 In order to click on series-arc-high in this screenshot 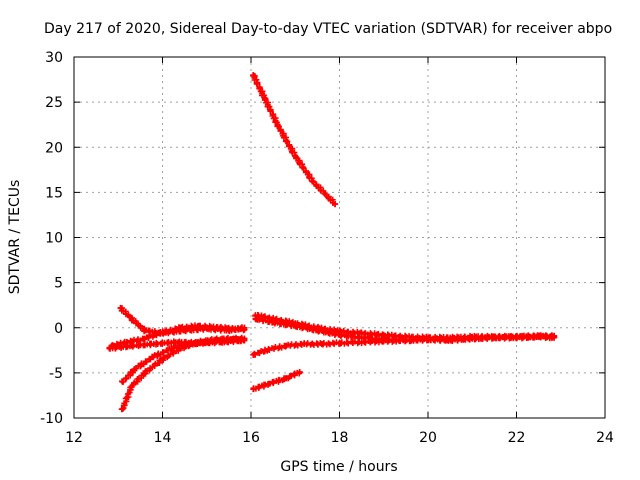, I will do `click(294, 140)`.